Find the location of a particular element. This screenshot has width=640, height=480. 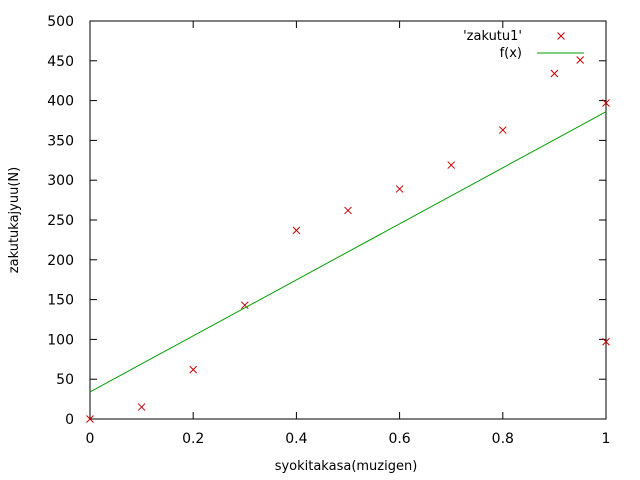

y-tick-label: 100 is located at coordinates (60, 340).